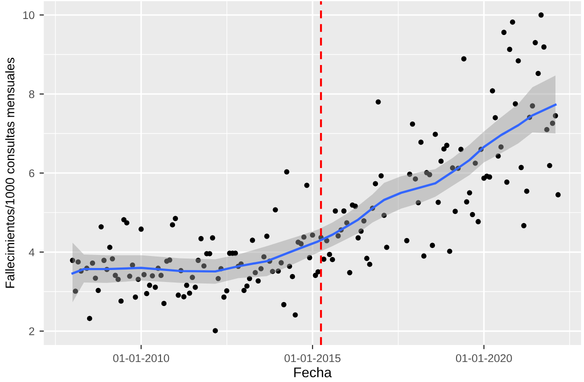 Image resolution: width=584 pixels, height=382 pixels. I want to click on x-axis-title: Fecha, so click(313, 372).